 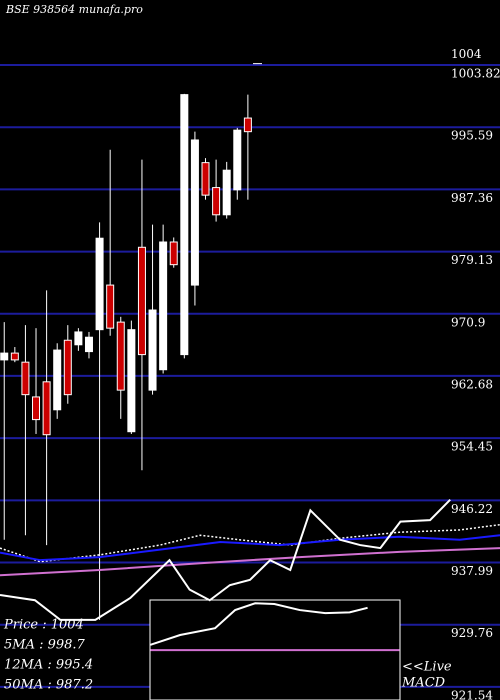 What do you see at coordinates (472, 571) in the screenshot?
I see `y-tick-label: 937.99` at bounding box center [472, 571].